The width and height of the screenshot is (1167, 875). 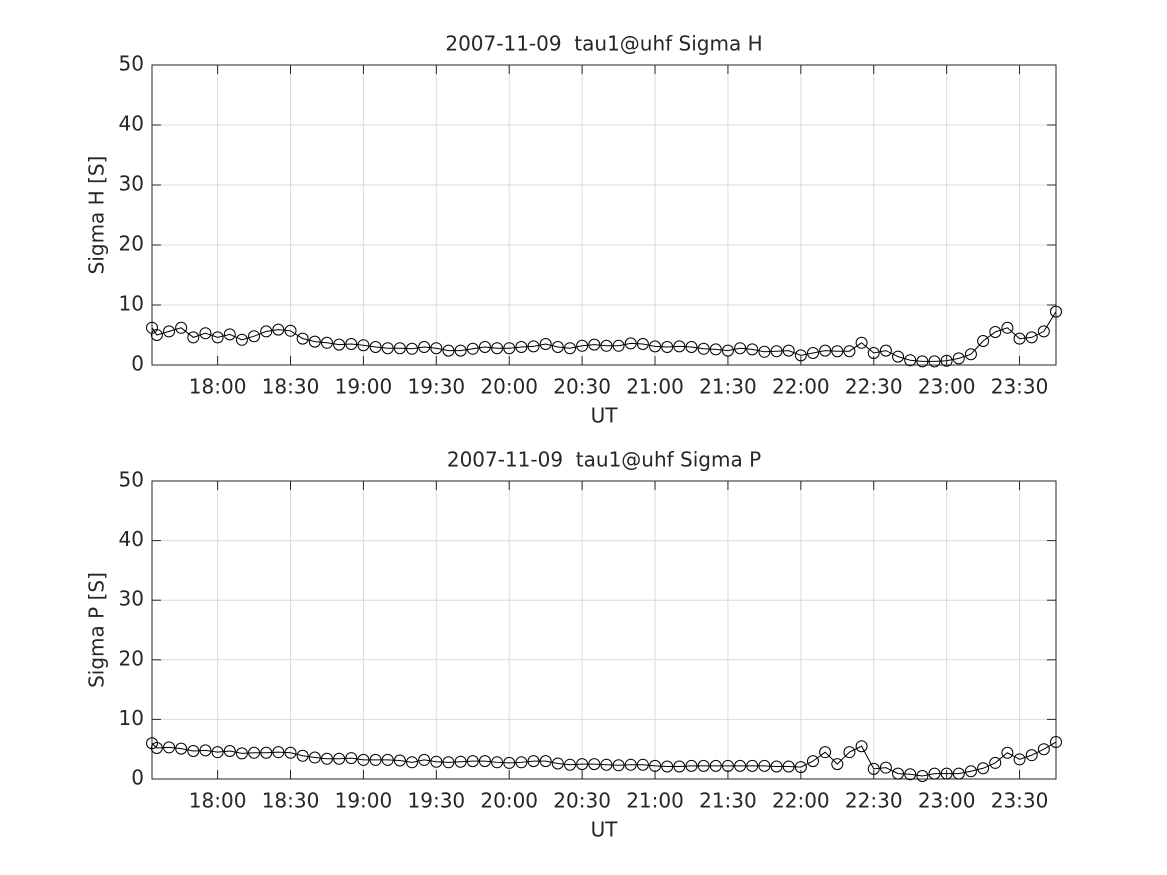 What do you see at coordinates (97, 215) in the screenshot?
I see `y-axis-label: Sigma H [S]` at bounding box center [97, 215].